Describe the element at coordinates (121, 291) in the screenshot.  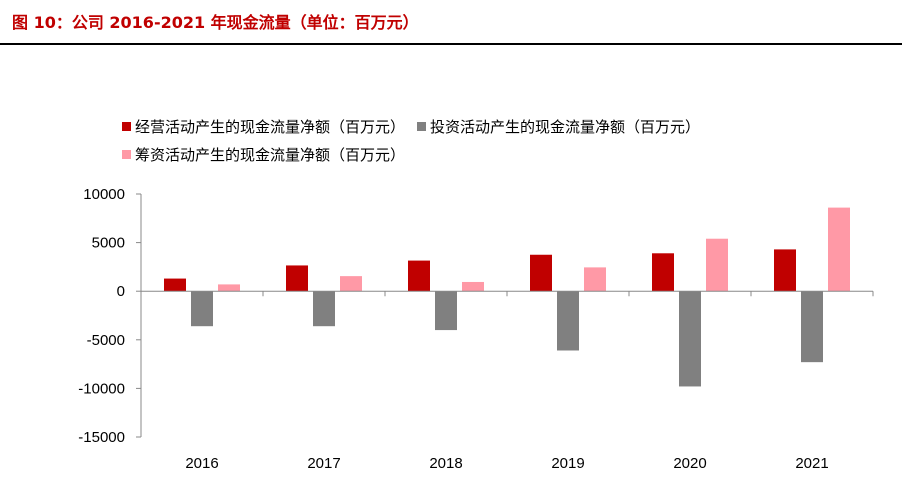
I see `y-tick-label: 0` at that location.